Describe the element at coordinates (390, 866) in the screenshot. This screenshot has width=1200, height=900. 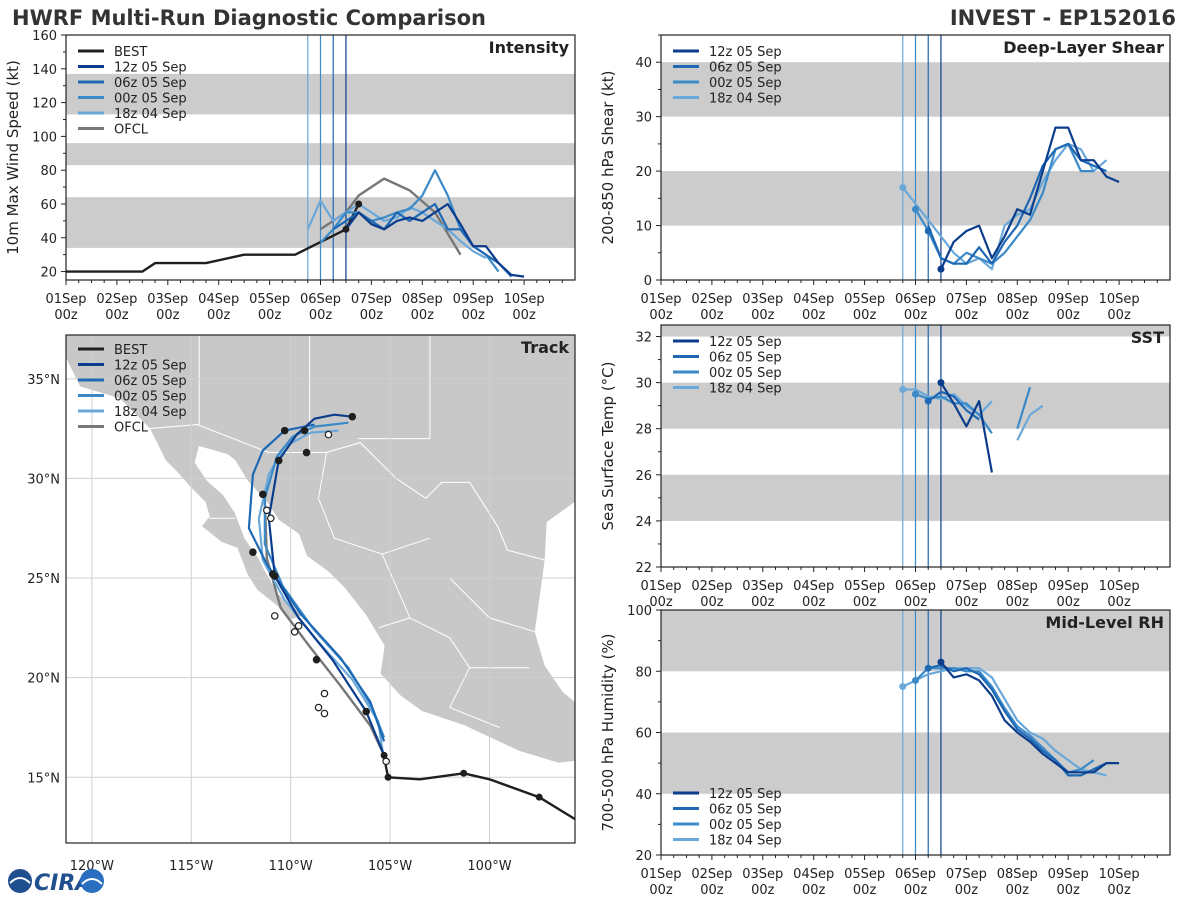
I see `lon-tick-label: 105°W` at that location.